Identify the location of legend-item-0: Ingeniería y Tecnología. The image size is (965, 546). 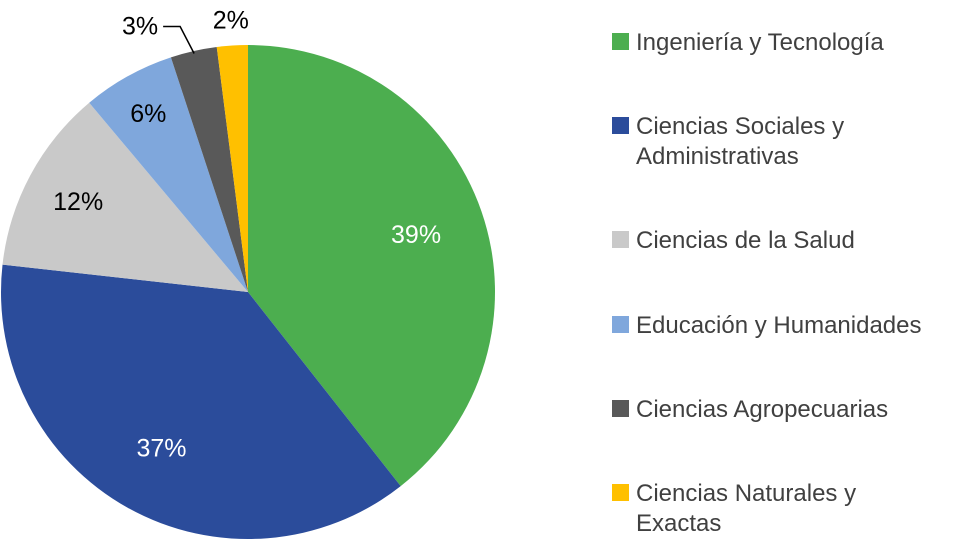
(788, 42).